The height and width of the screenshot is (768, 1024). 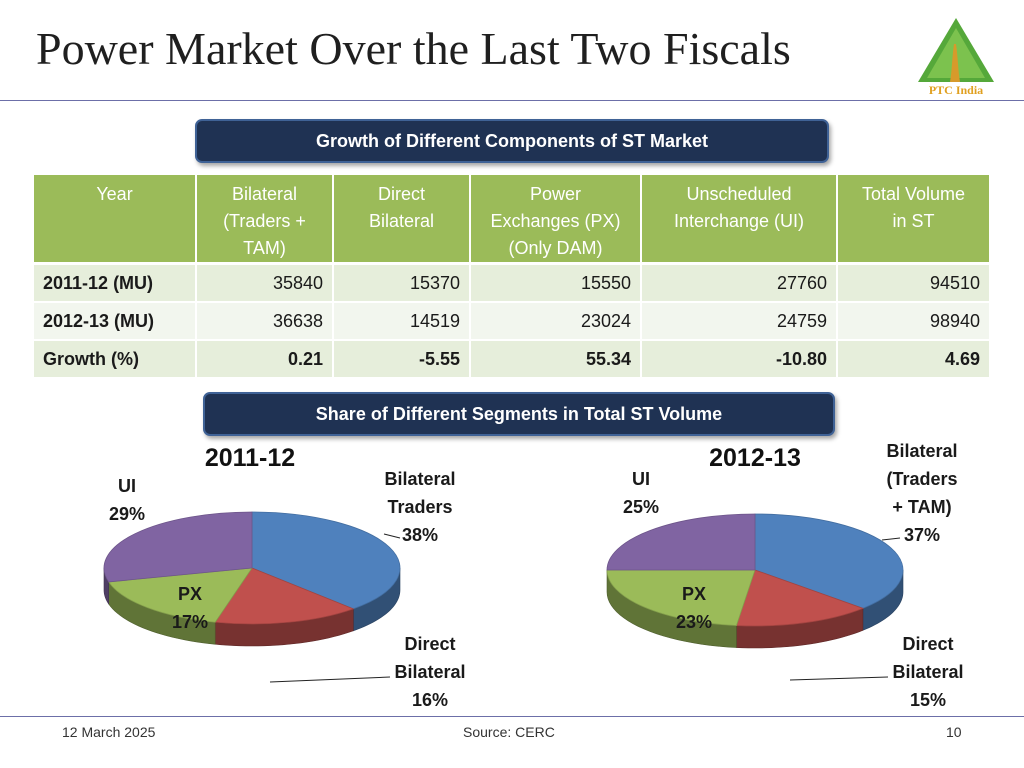 I want to click on pie-label-direct: Direct Bilateral 15%, so click(x=927, y=672).